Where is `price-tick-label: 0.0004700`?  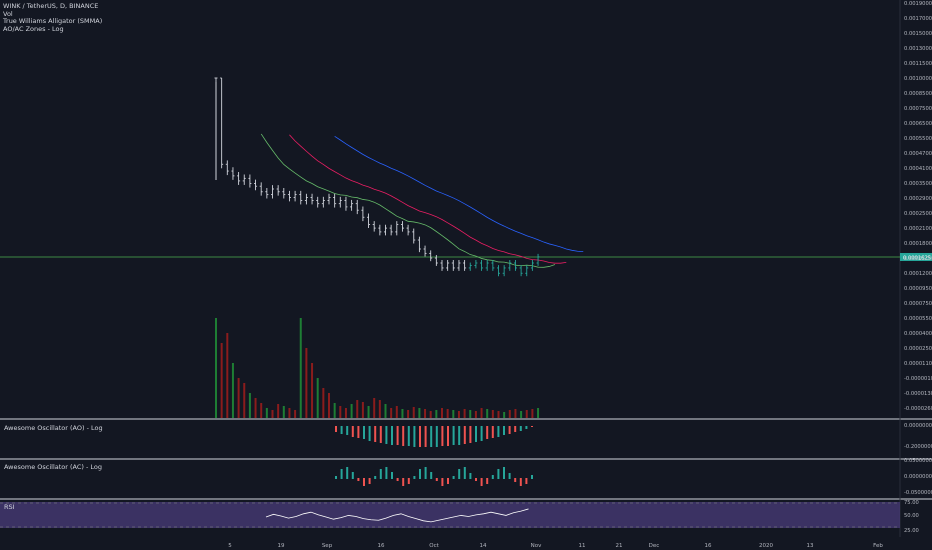
price-tick-label: 0.0004700 is located at coordinates (918, 154).